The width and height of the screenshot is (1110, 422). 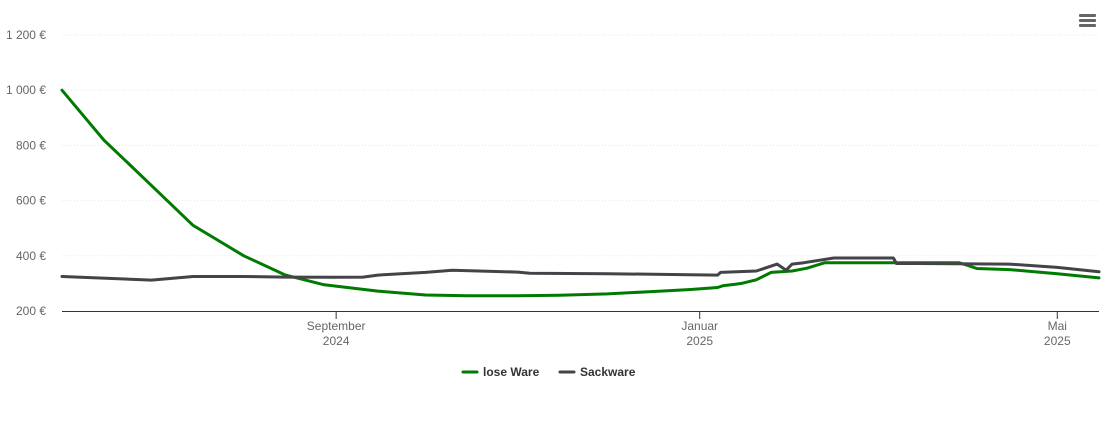 What do you see at coordinates (511, 372) in the screenshot?
I see `legend-label: lose Ware` at bounding box center [511, 372].